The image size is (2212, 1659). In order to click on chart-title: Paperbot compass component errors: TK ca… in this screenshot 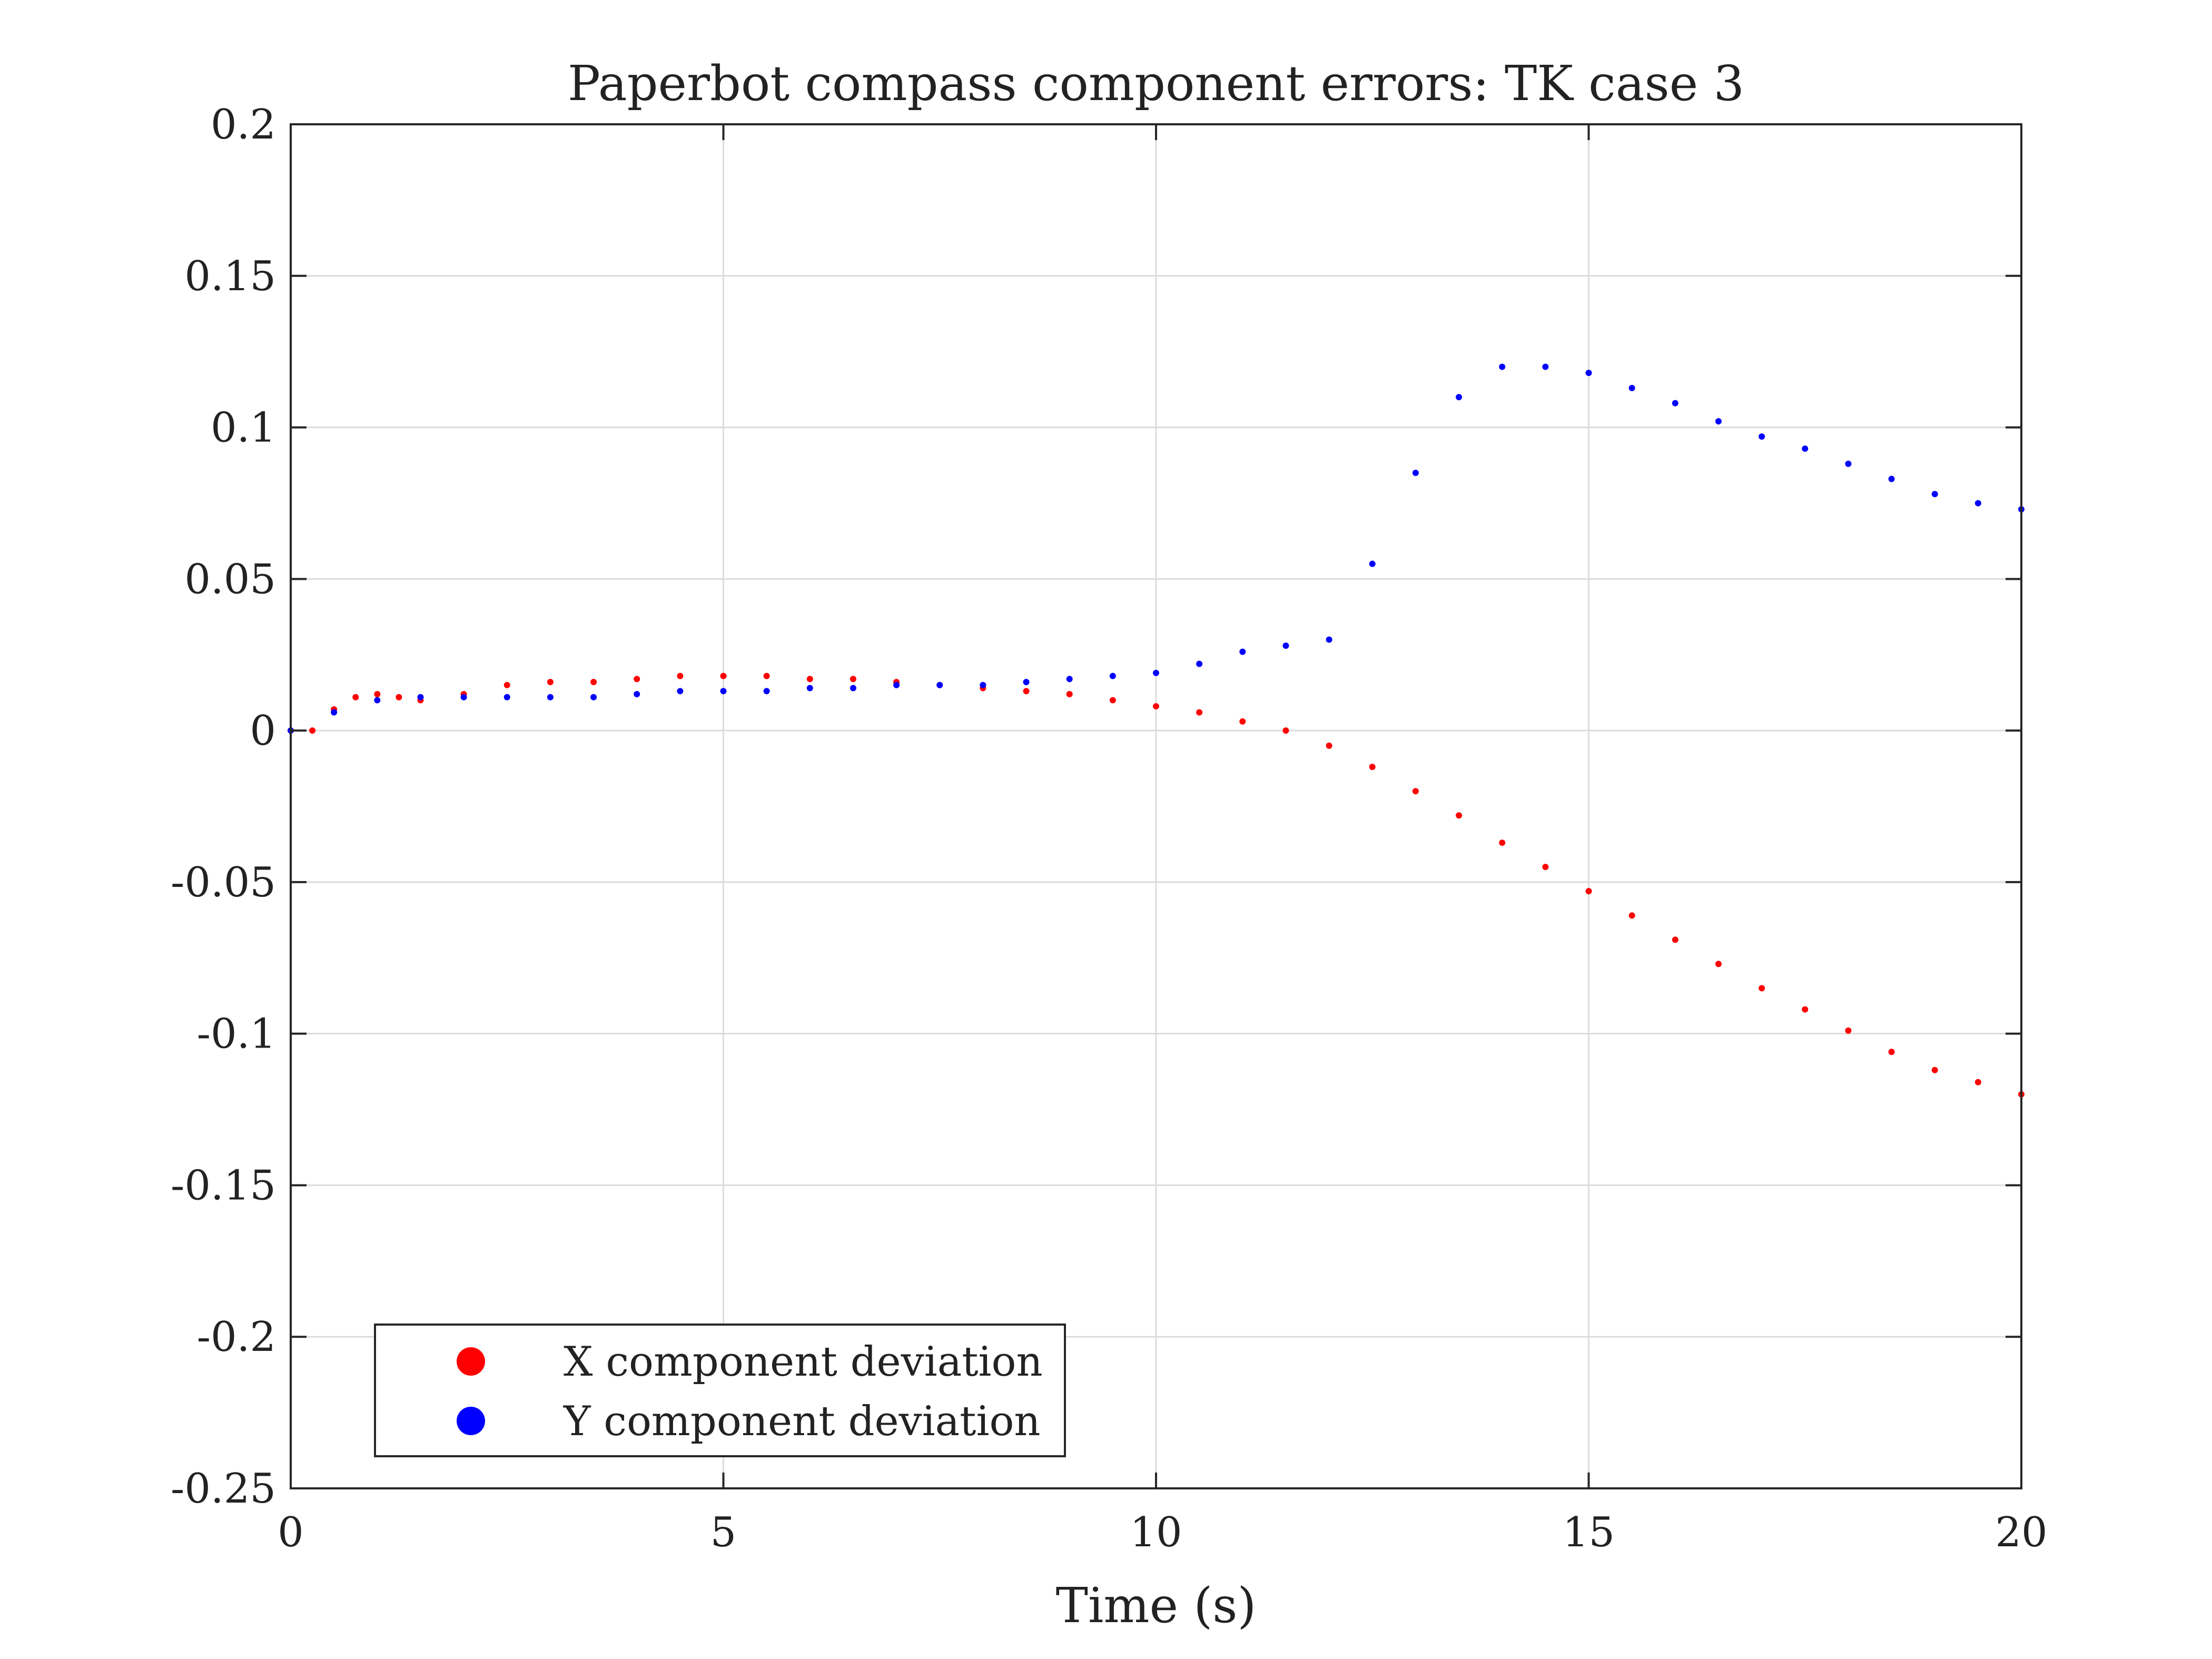, I will do `click(1156, 83)`.